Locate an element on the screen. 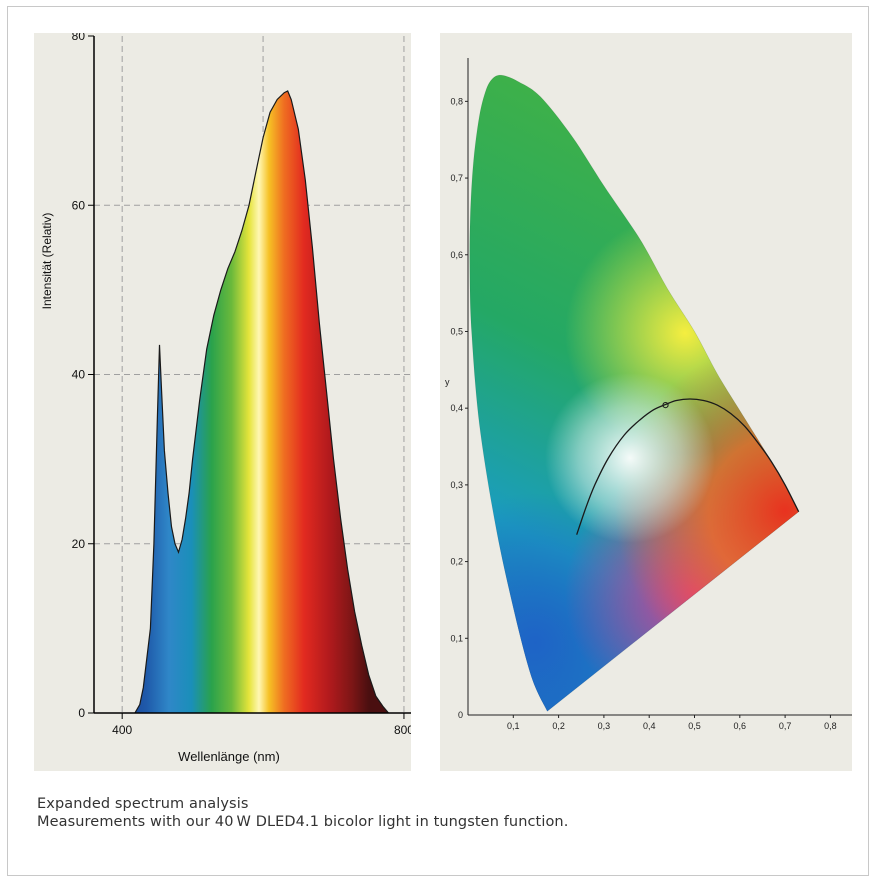 The width and height of the screenshot is (877, 884). spectrum-y-tick-label: 60 is located at coordinates (79, 205).